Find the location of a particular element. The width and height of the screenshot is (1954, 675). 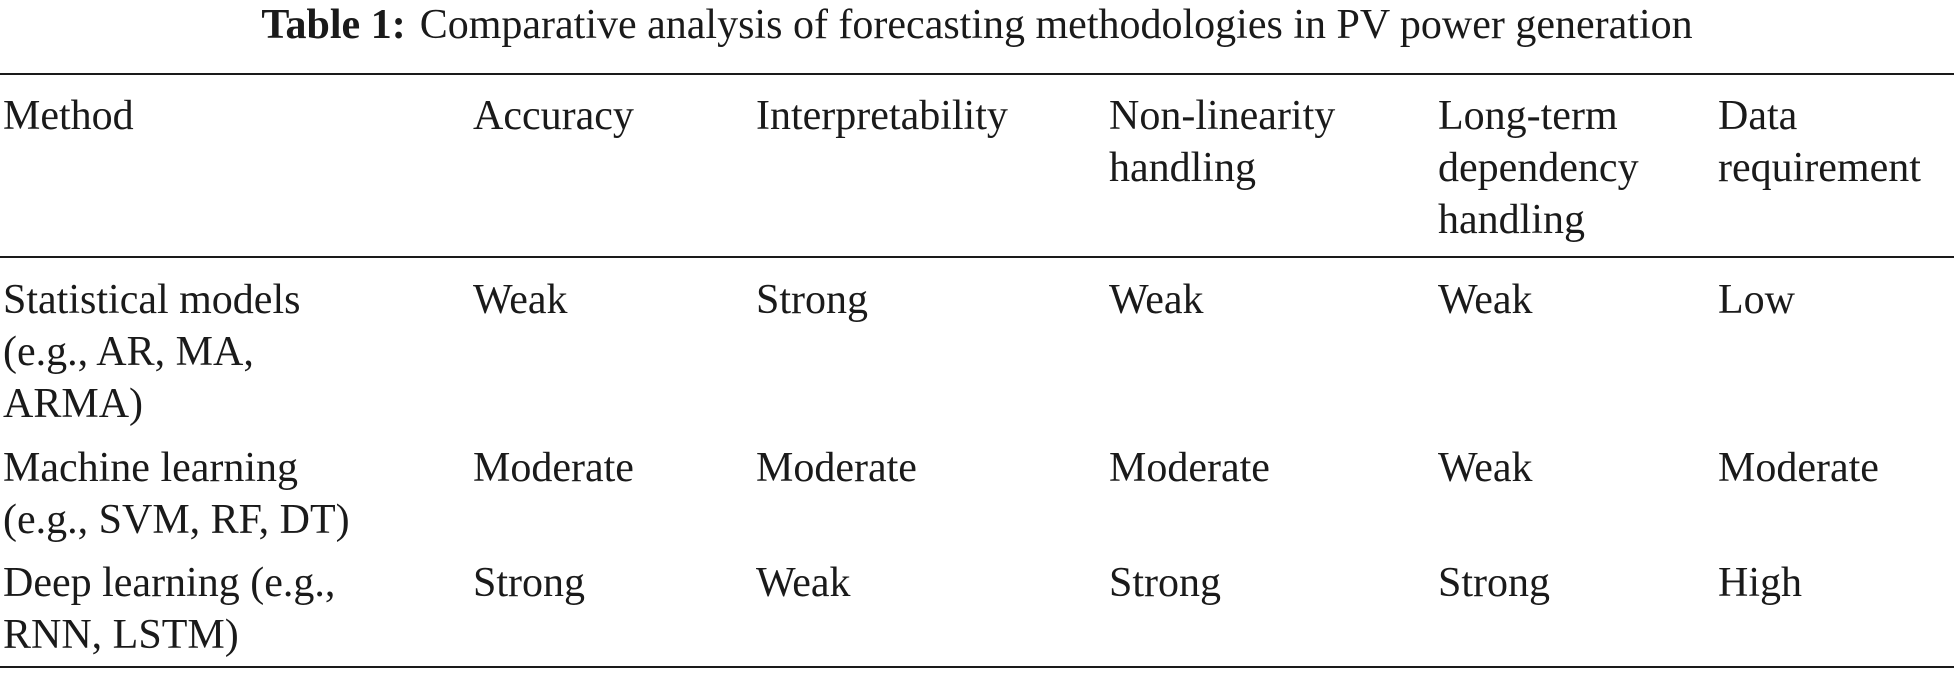

header-method: Method is located at coordinates (68, 116).